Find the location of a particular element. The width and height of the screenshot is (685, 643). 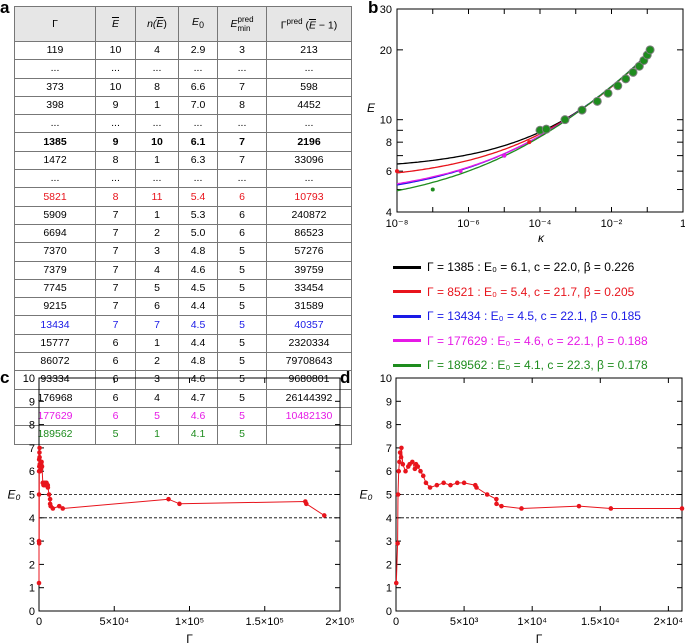

x-tick-label-b: 10⁻² is located at coordinates (612, 224).